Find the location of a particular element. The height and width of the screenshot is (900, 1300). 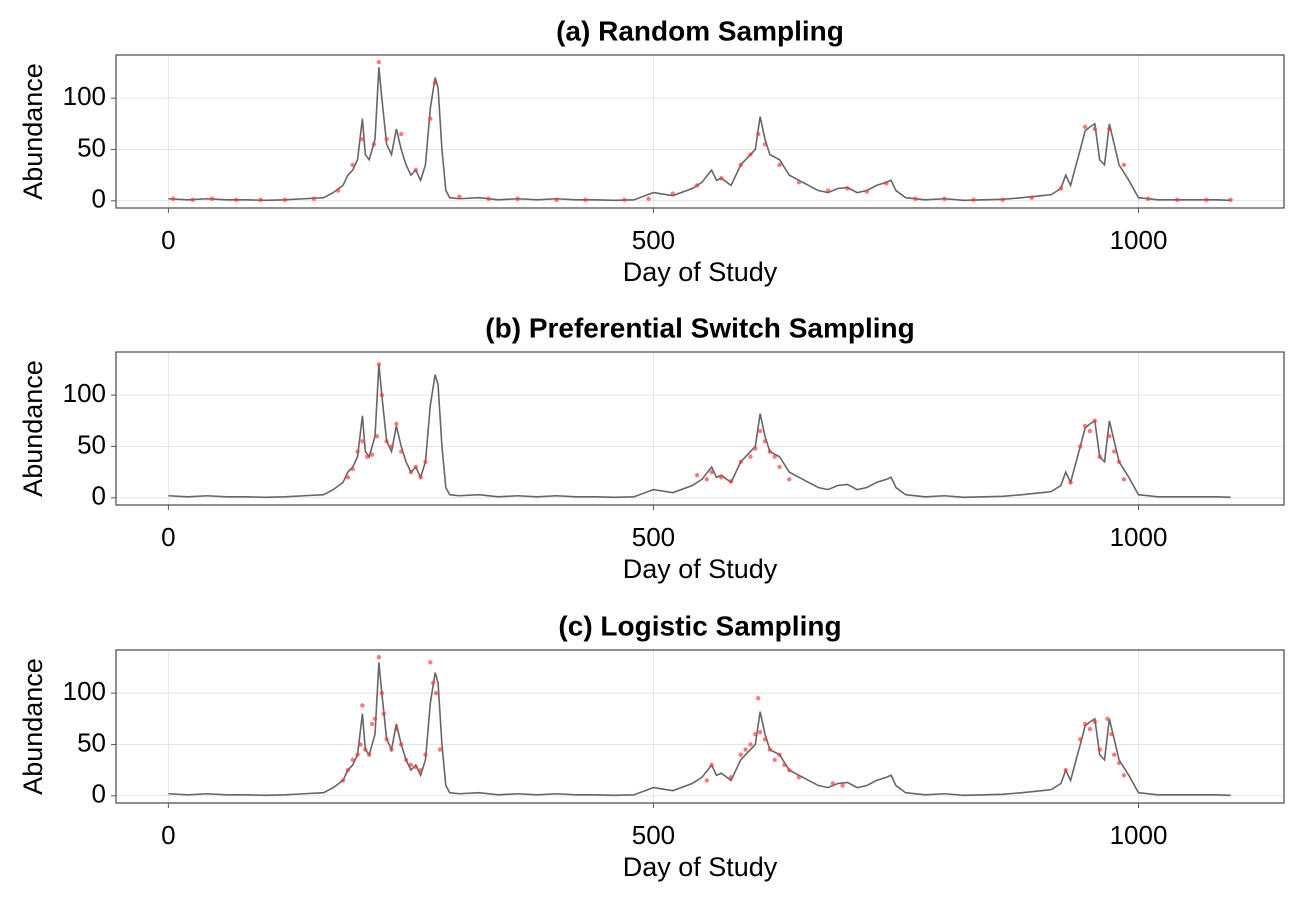

panel-title: (c) Logistic Sampling is located at coordinates (699, 625).